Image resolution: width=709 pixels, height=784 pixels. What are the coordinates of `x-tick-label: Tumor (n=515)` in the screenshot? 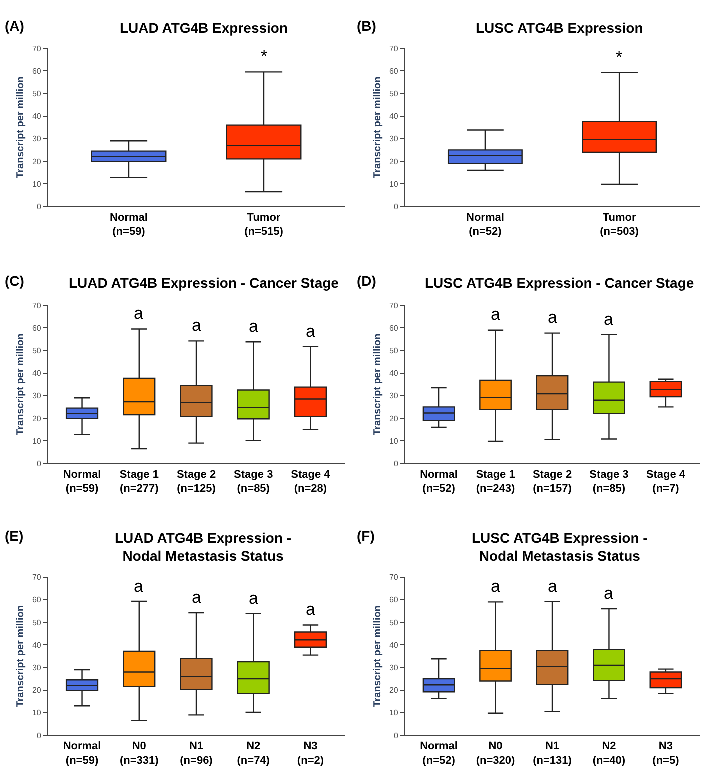 It's located at (264, 225).